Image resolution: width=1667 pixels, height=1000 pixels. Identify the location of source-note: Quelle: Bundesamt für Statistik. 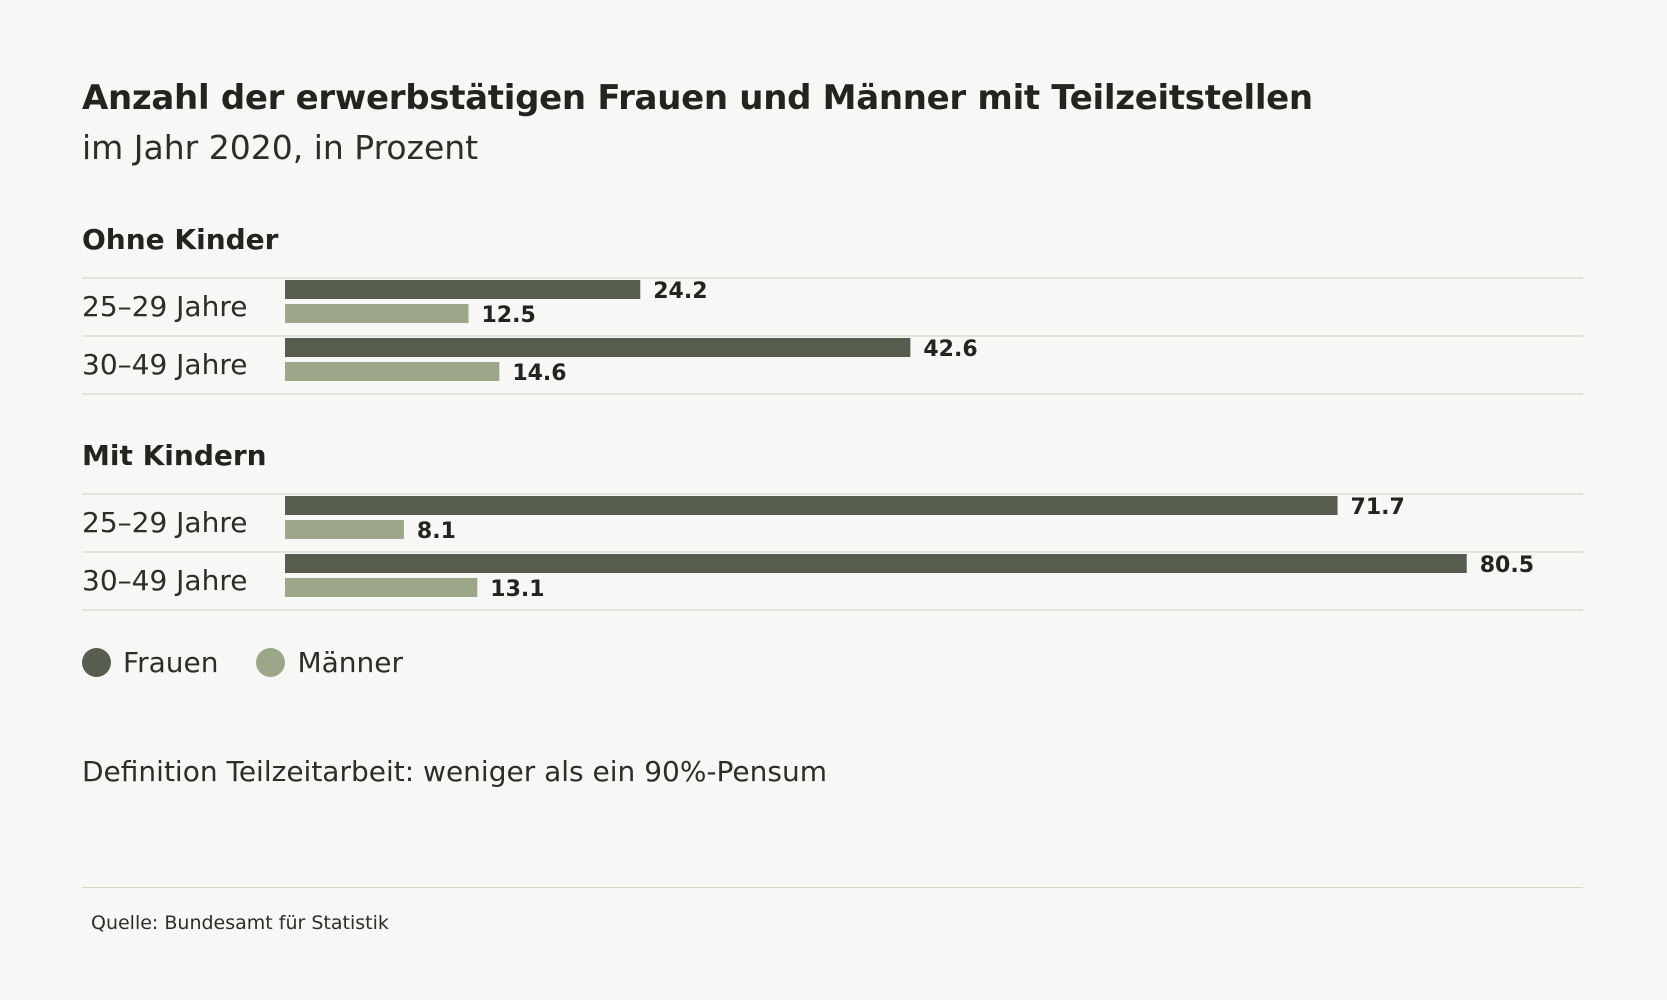
(240, 923).